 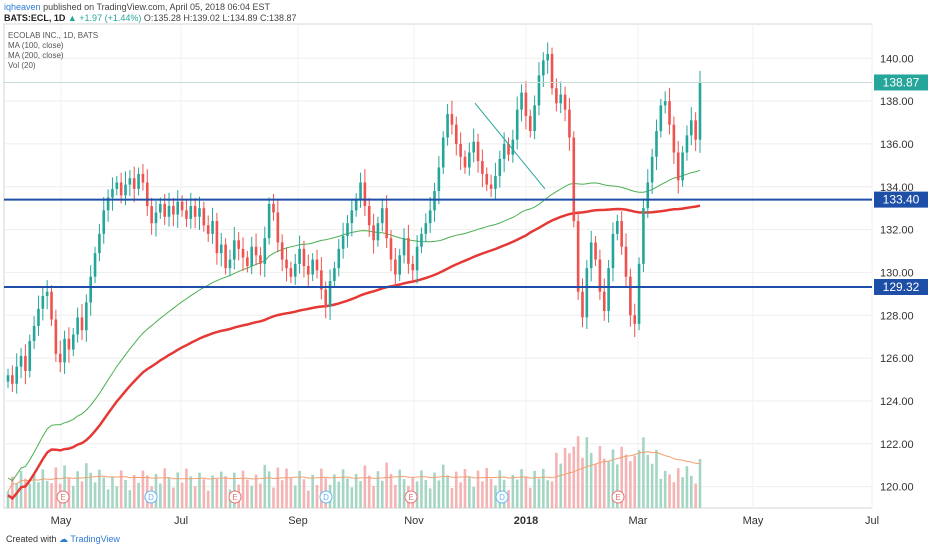 What do you see at coordinates (897, 273) in the screenshot?
I see `y-tick-label: 130.00` at bounding box center [897, 273].